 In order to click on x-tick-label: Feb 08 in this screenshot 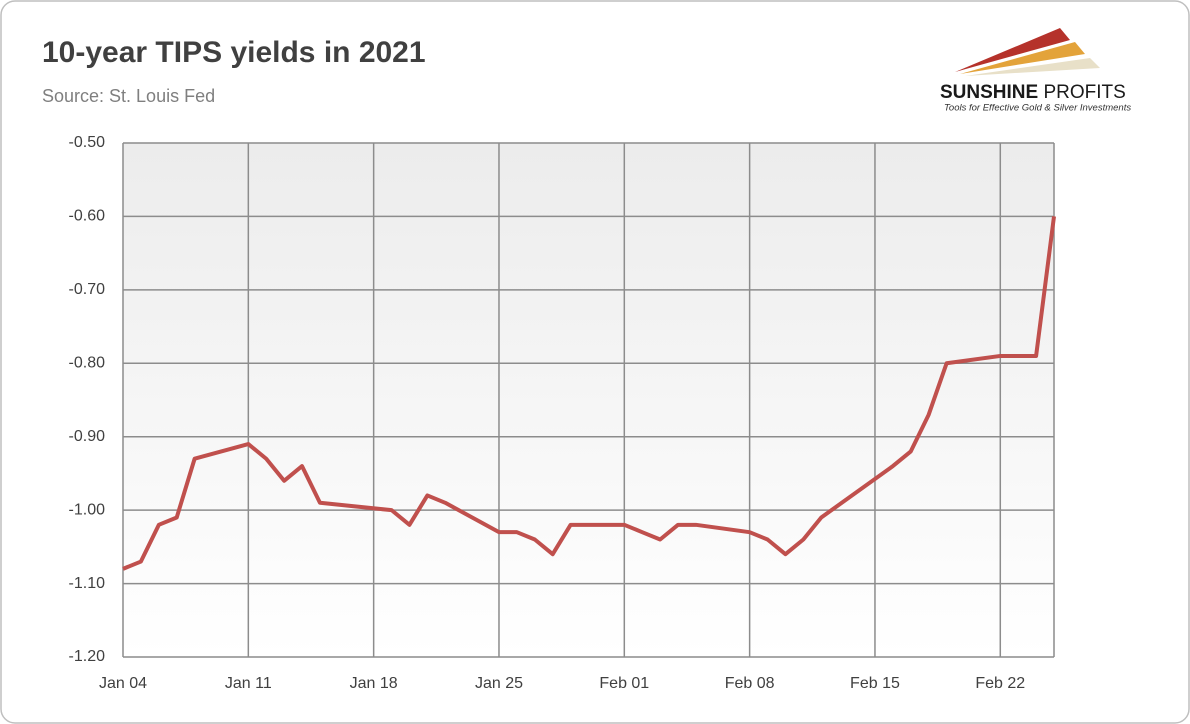, I will do `click(750, 683)`.